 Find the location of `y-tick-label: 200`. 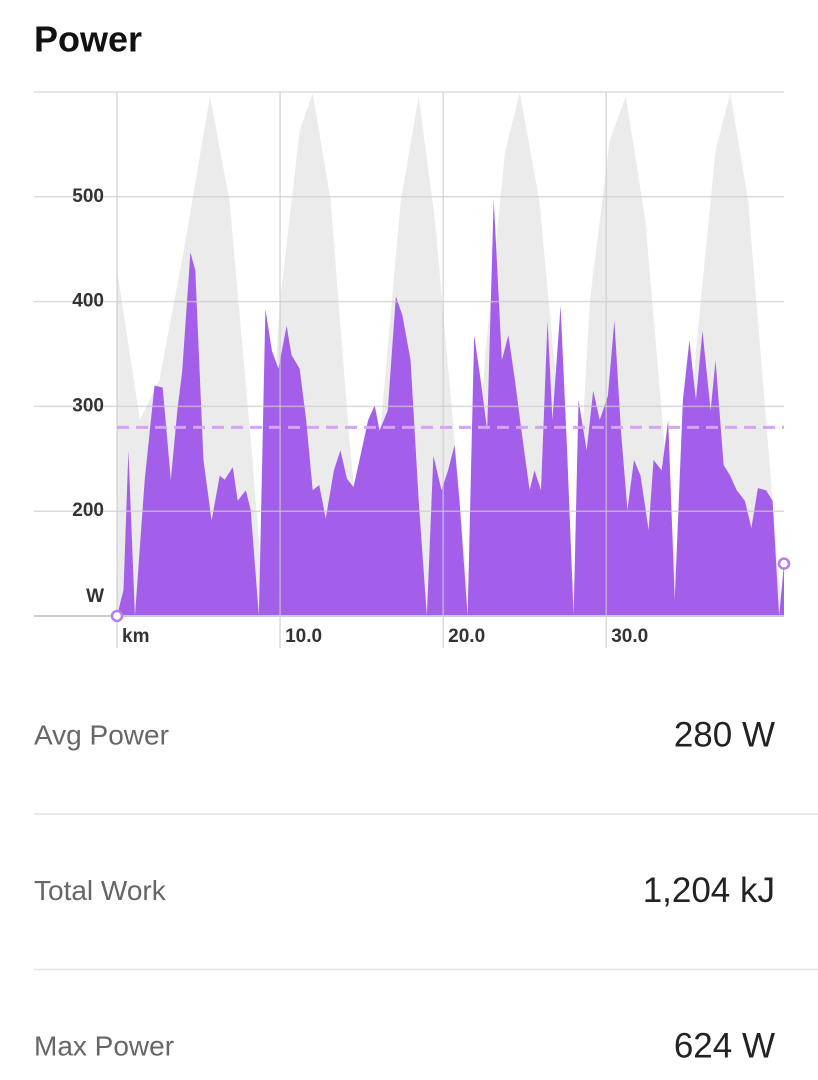

y-tick-label: 200 is located at coordinates (88, 510).